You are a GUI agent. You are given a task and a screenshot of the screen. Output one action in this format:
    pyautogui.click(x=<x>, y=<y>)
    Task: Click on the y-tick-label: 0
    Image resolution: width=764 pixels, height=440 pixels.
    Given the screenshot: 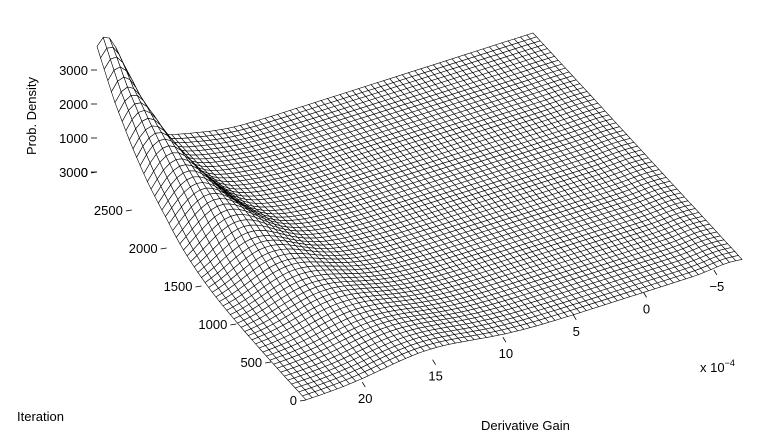 What is the action you would take?
    pyautogui.click(x=293, y=400)
    